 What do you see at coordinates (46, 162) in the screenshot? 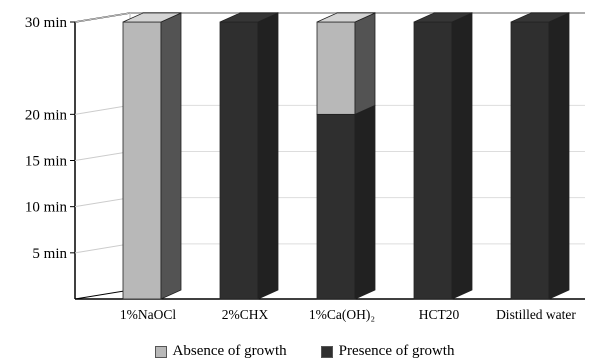
I see `y-tick-label-2: 15 min` at bounding box center [46, 162].